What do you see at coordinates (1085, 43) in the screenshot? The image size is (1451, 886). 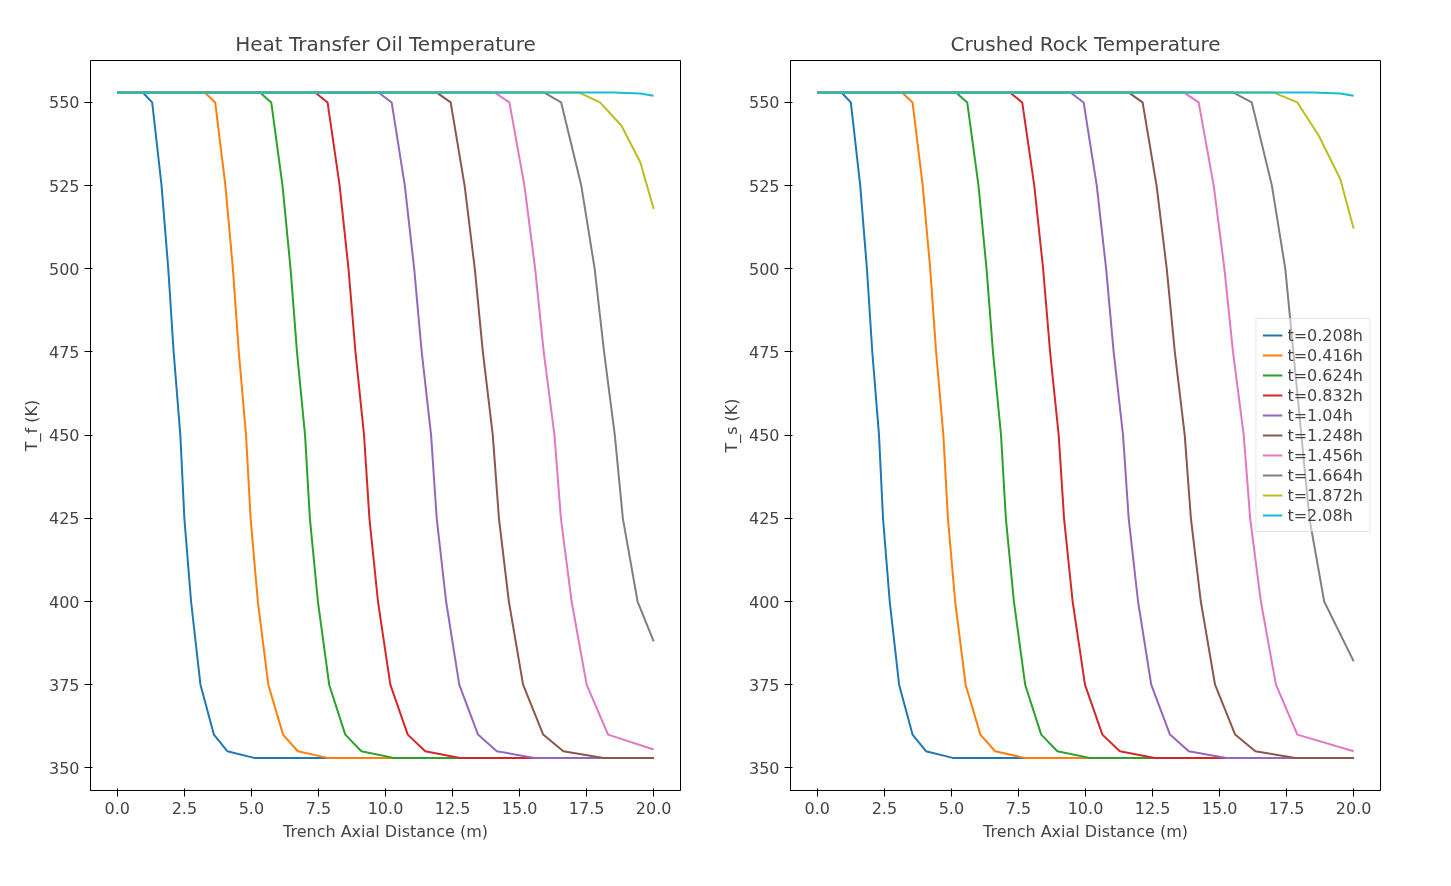 I see `chart-title: Crushed Rock Temperature` at bounding box center [1085, 43].